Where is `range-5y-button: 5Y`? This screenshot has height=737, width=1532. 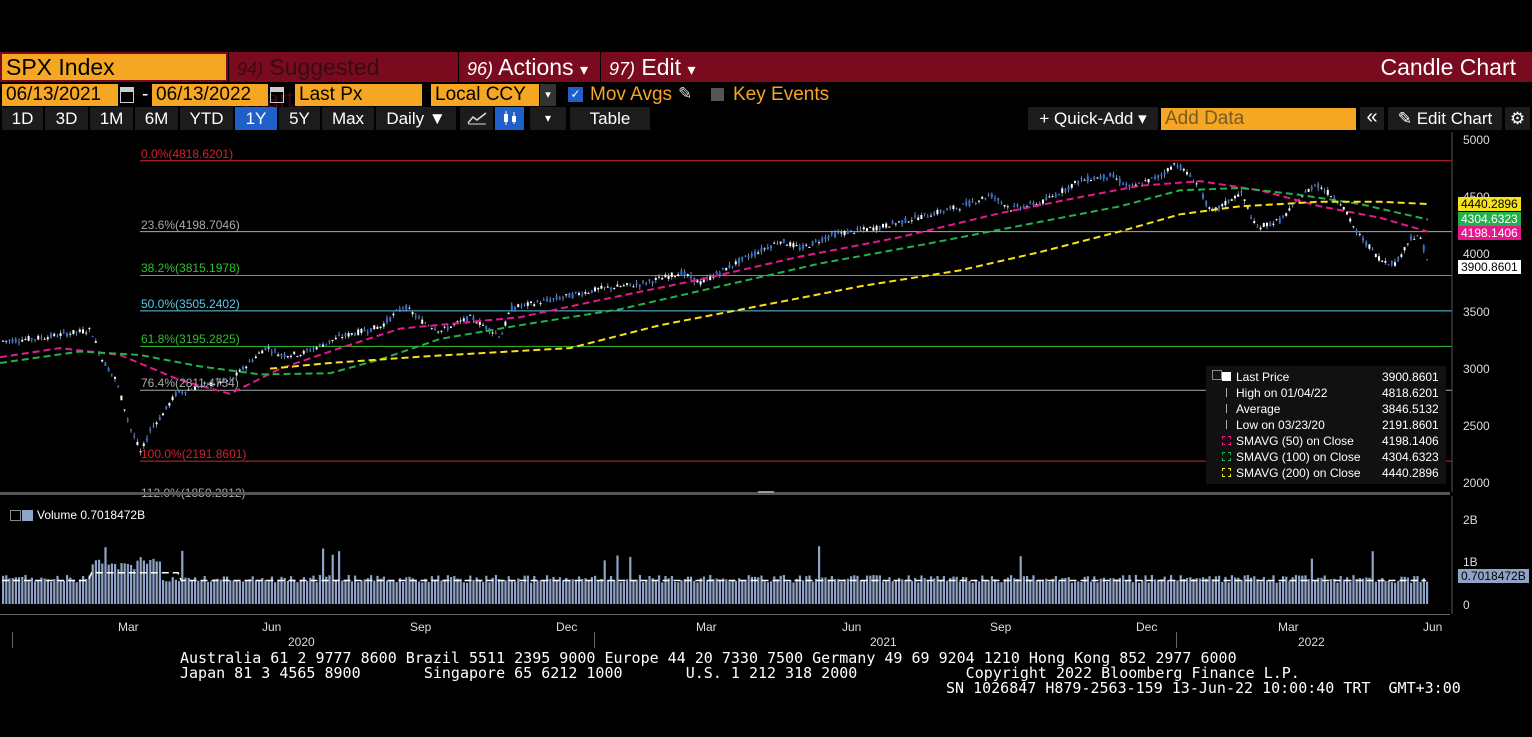
range-5y-button: 5Y is located at coordinates (299, 118).